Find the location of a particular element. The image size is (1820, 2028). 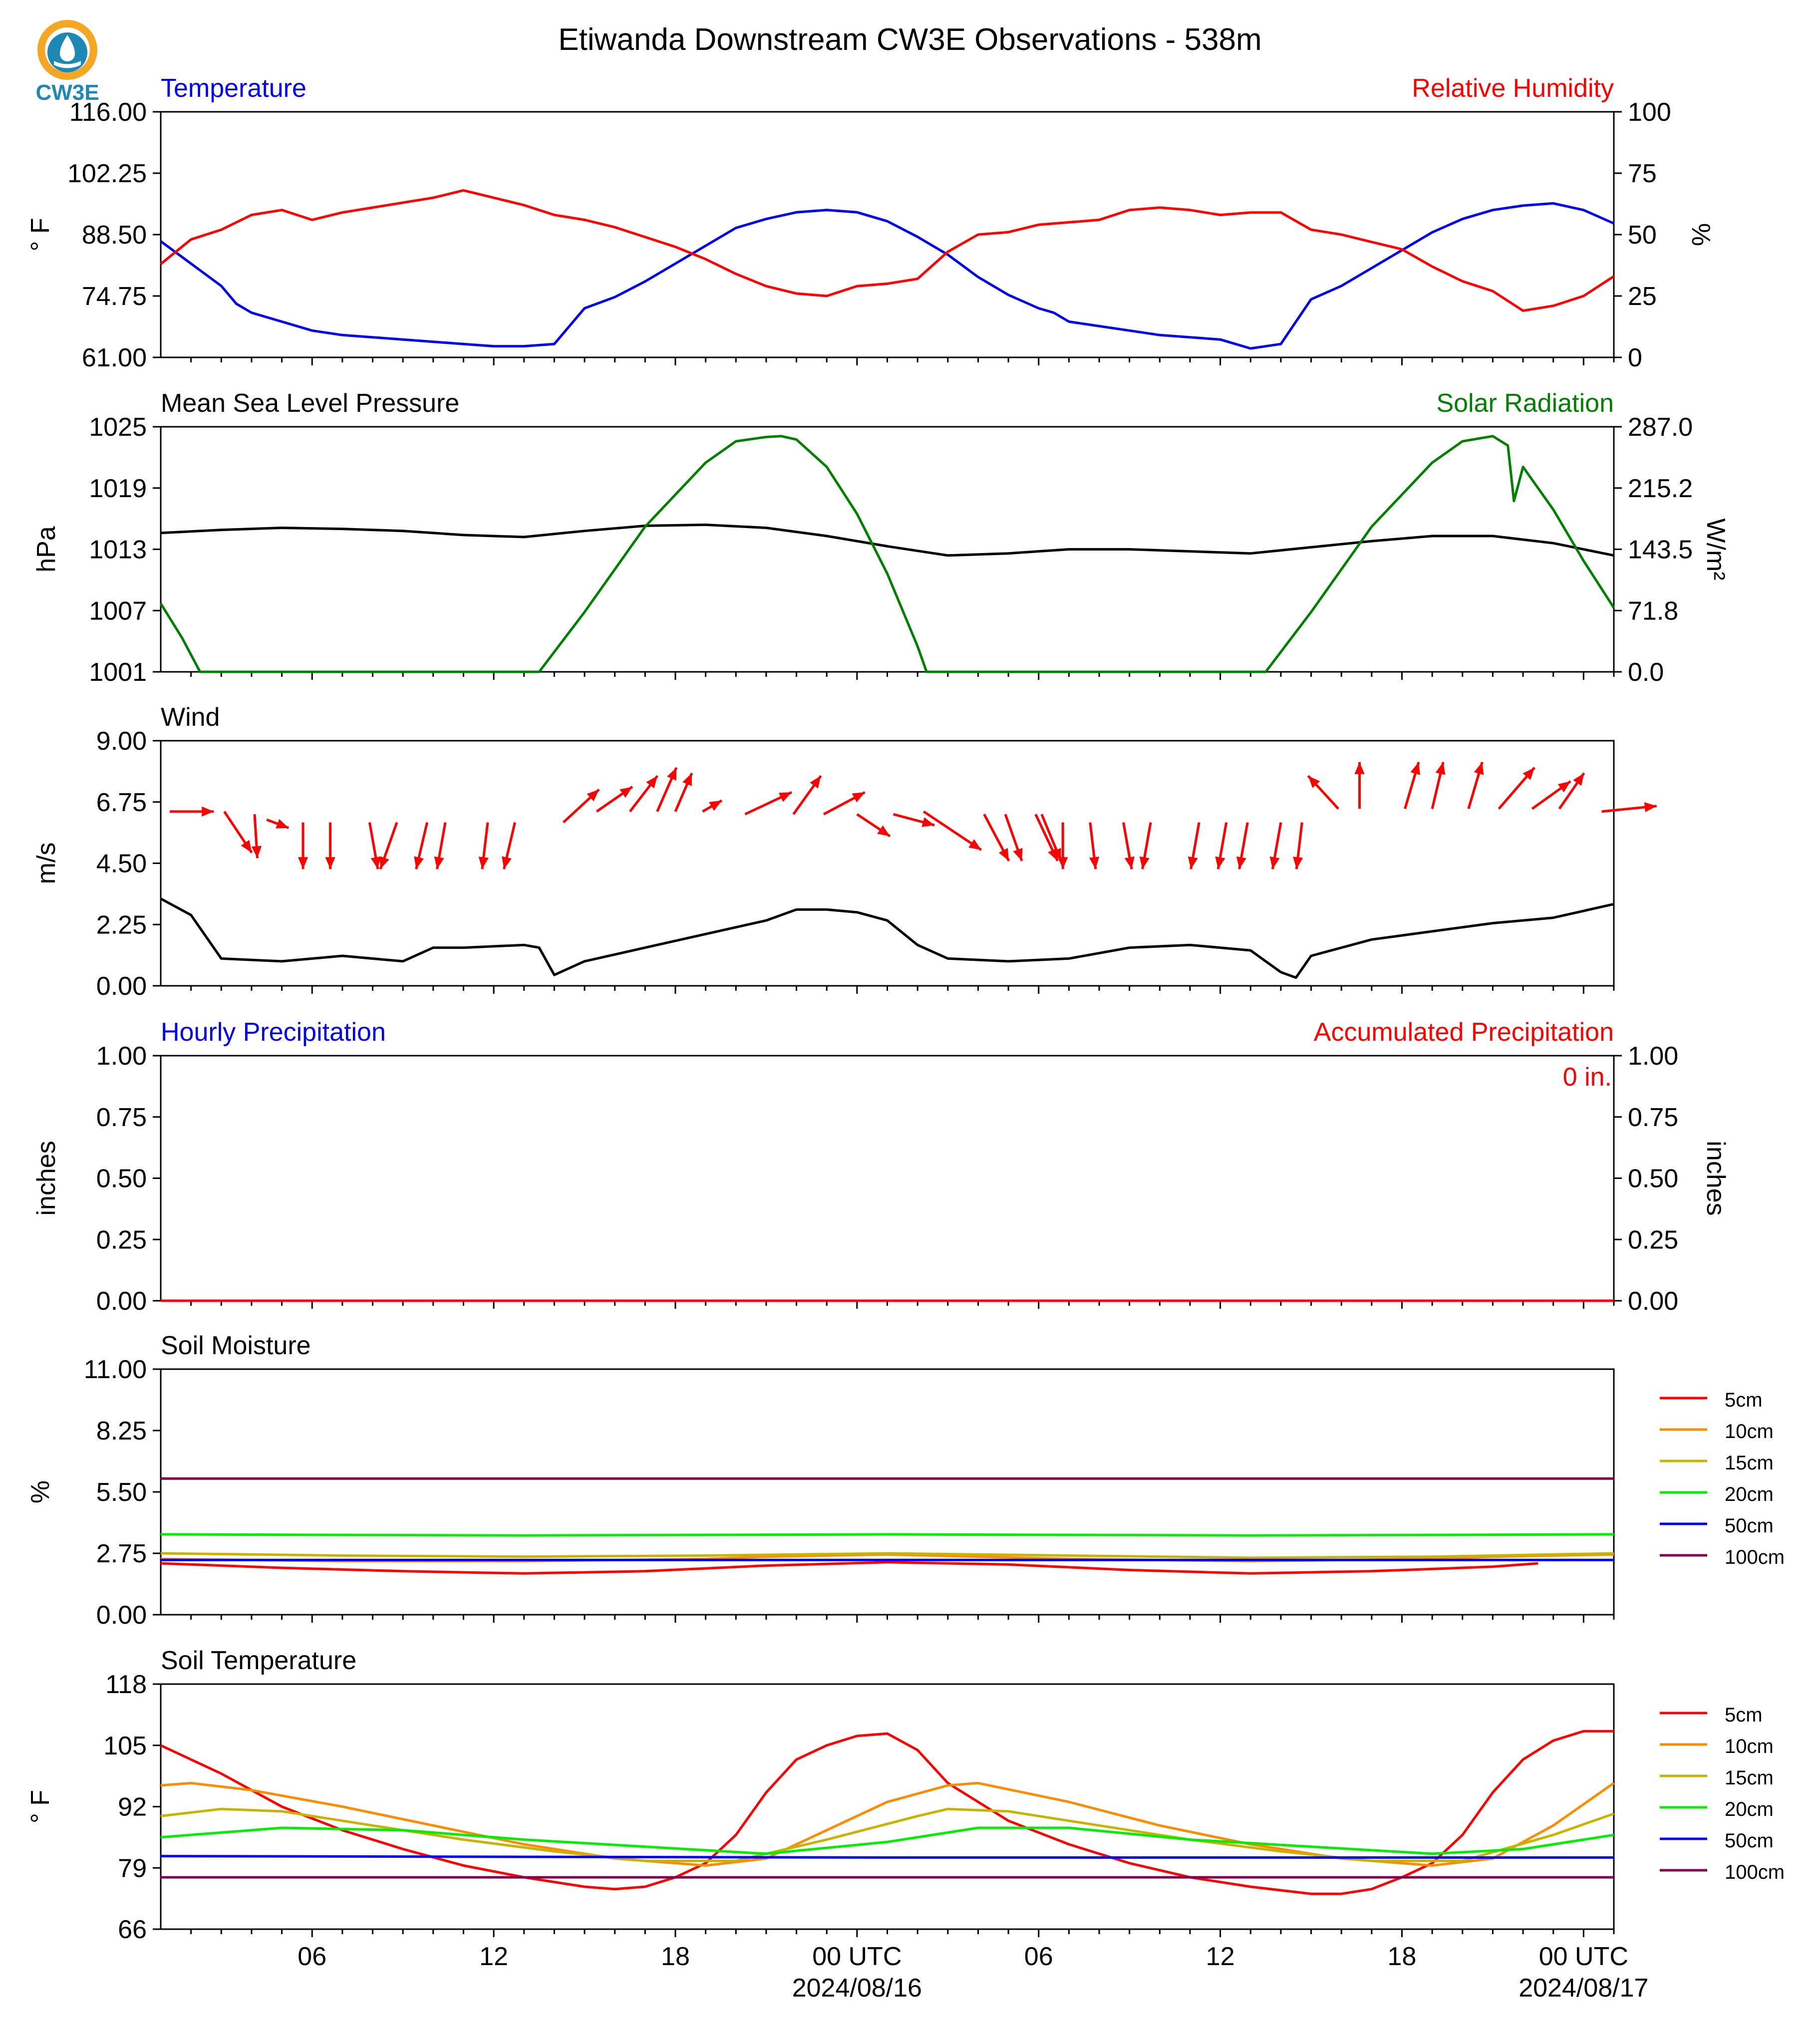

y-tick-label-left: 61.00 is located at coordinates (114, 357).